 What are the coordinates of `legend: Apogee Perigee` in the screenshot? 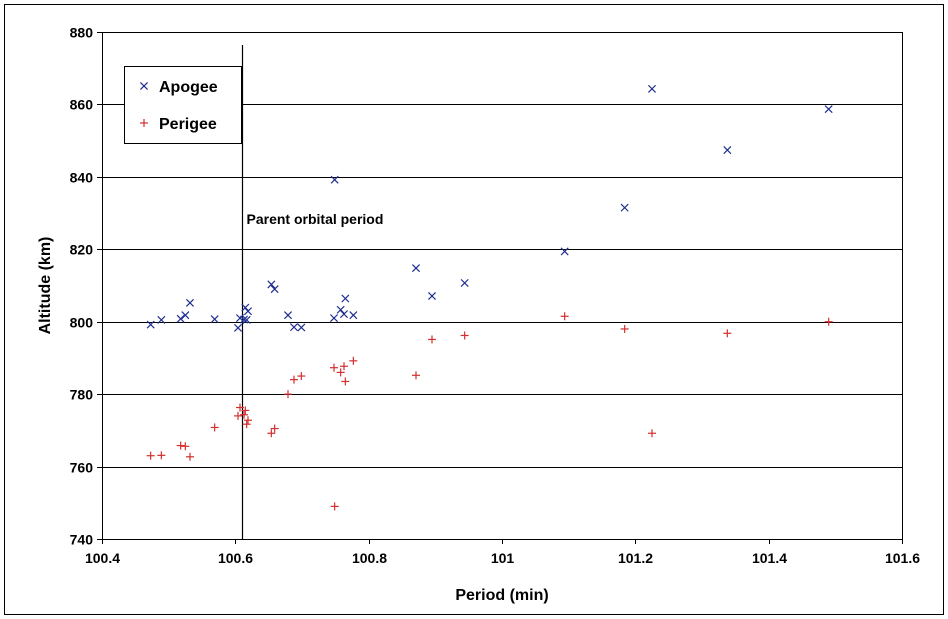 It's located at (183, 105).